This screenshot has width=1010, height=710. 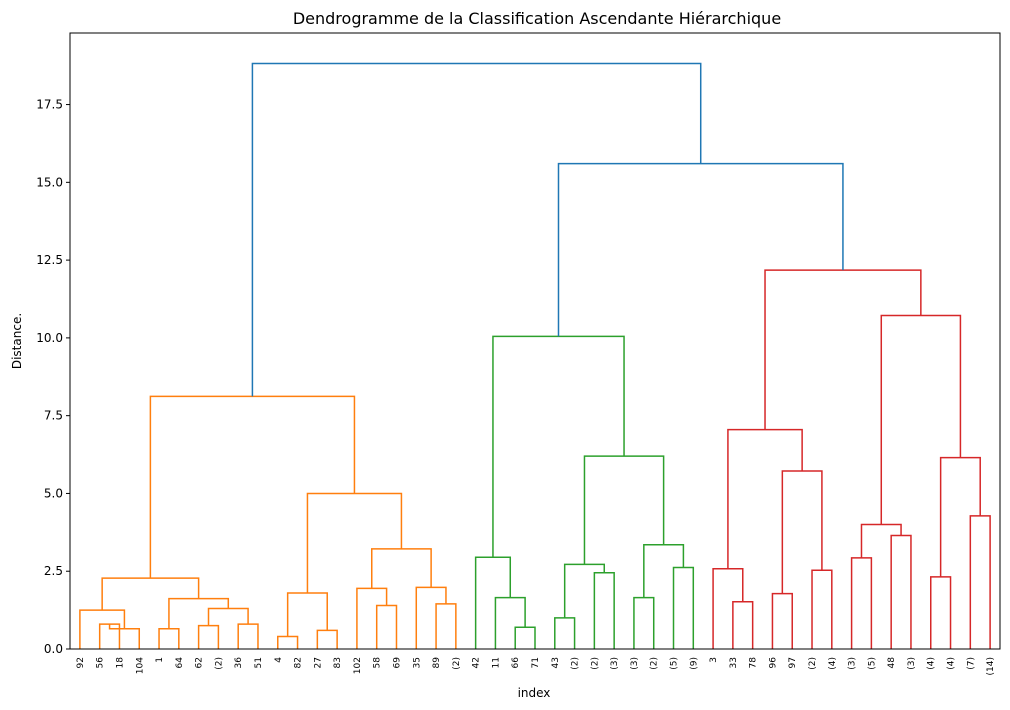 I want to click on y-tick-label: 2.5, so click(x=53, y=571).